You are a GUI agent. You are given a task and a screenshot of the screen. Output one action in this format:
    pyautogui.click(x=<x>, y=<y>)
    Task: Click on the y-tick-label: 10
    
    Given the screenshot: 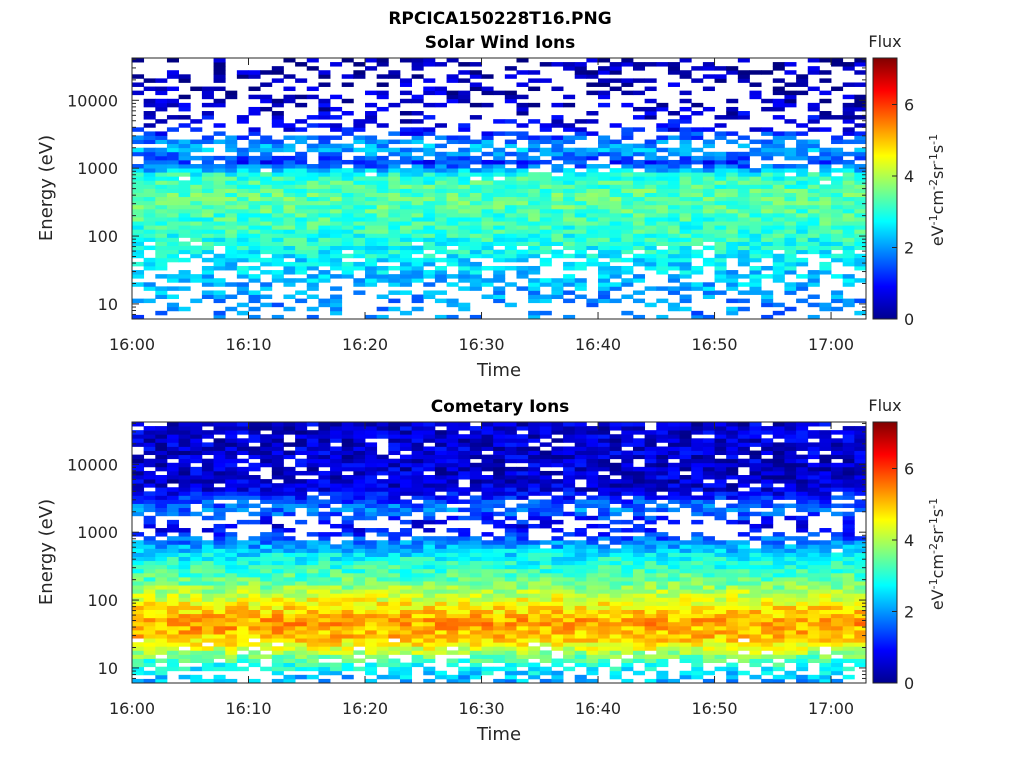 What is the action you would take?
    pyautogui.click(x=108, y=304)
    